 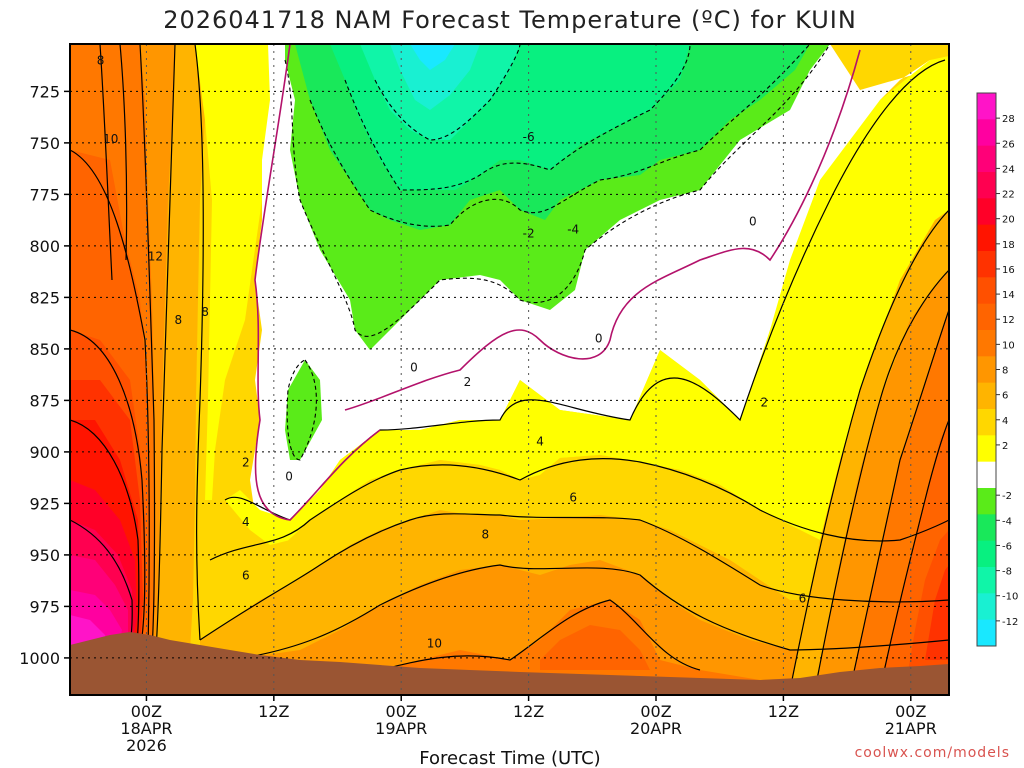 I want to click on y-tick-label: 950, so click(x=44, y=555).